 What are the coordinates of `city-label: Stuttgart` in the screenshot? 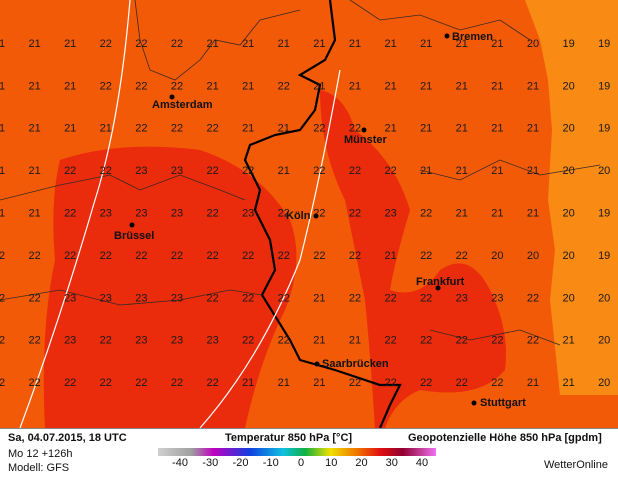 It's located at (503, 403).